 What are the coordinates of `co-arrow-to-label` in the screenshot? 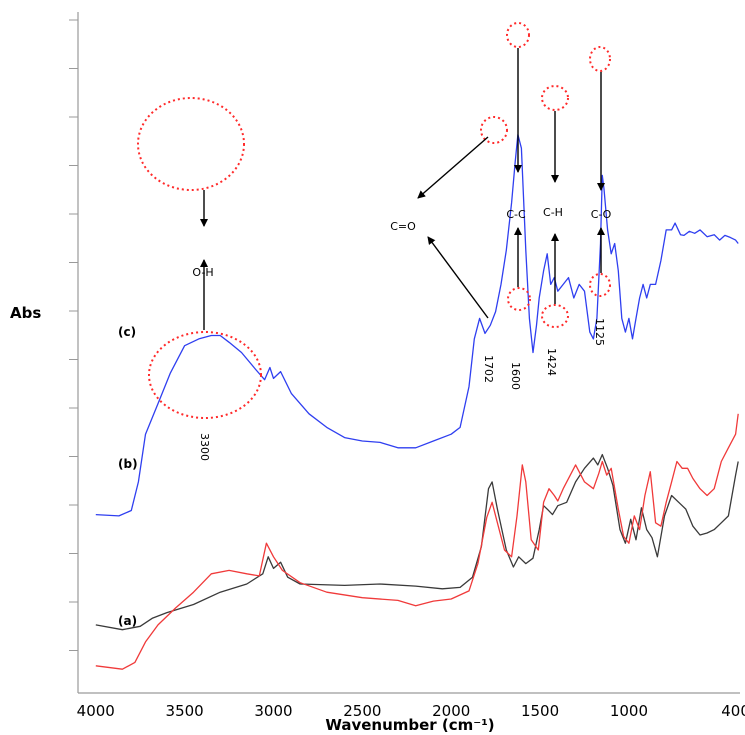 It's located at (453, 167).